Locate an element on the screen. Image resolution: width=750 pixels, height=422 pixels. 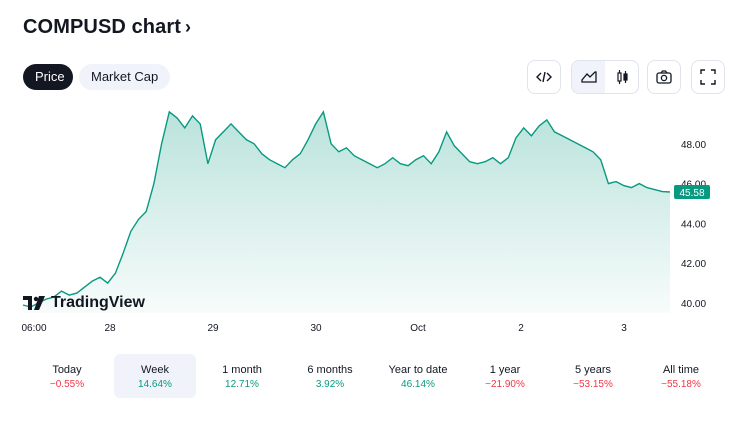
period-week: Week 14.64% is located at coordinates (155, 376).